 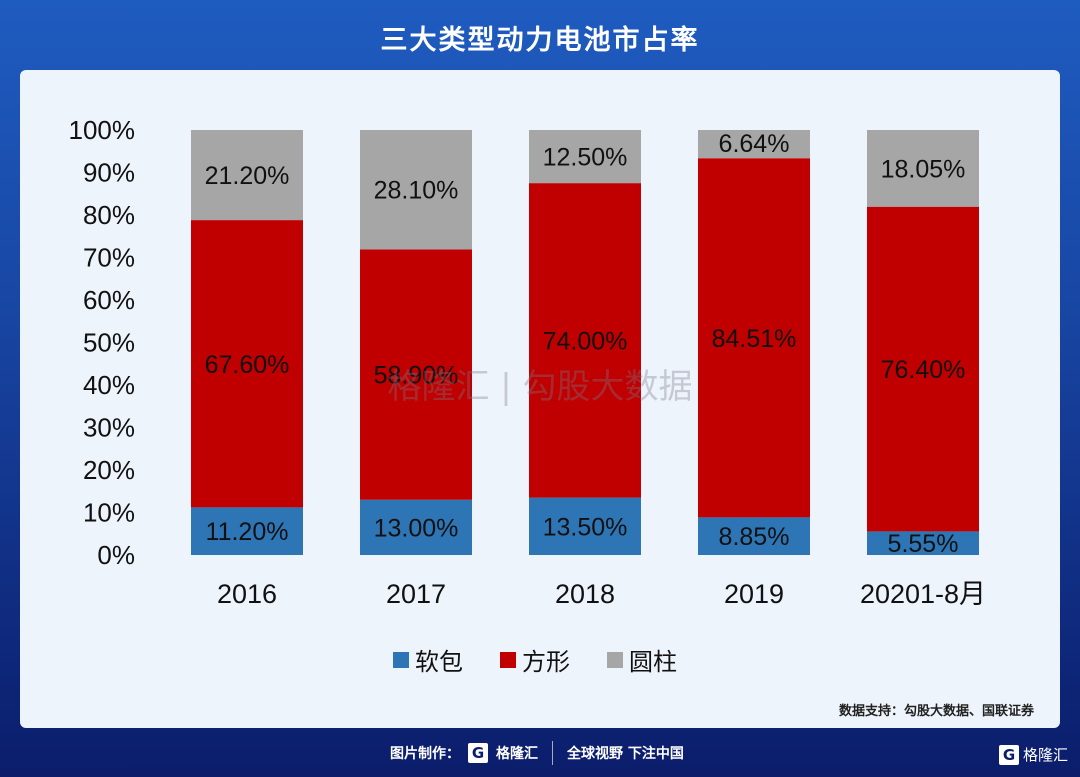 I want to click on corner-logo: G 格隆汇, so click(x=1033, y=754).